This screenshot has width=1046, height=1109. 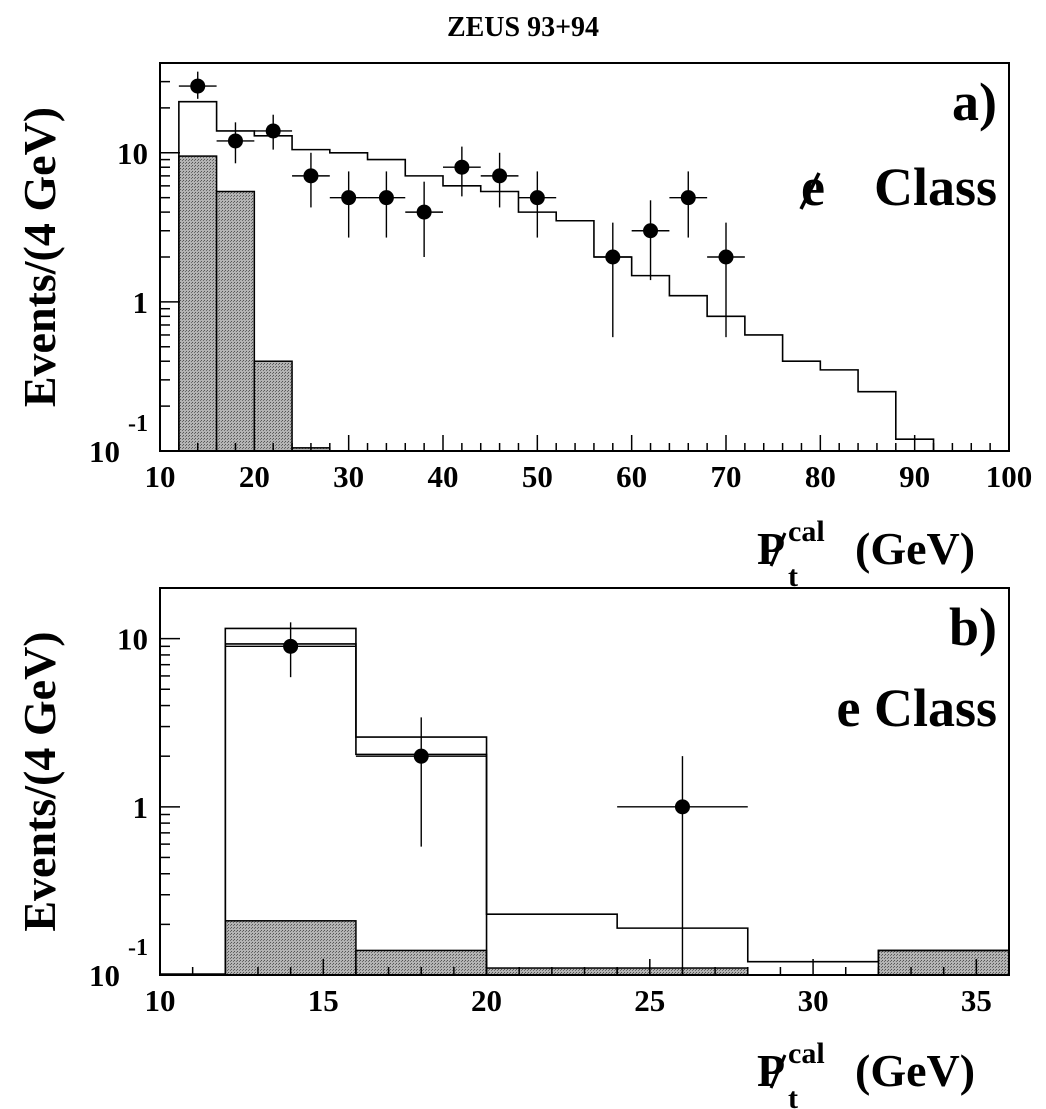 I want to click on panel-label: b), so click(x=973, y=627).